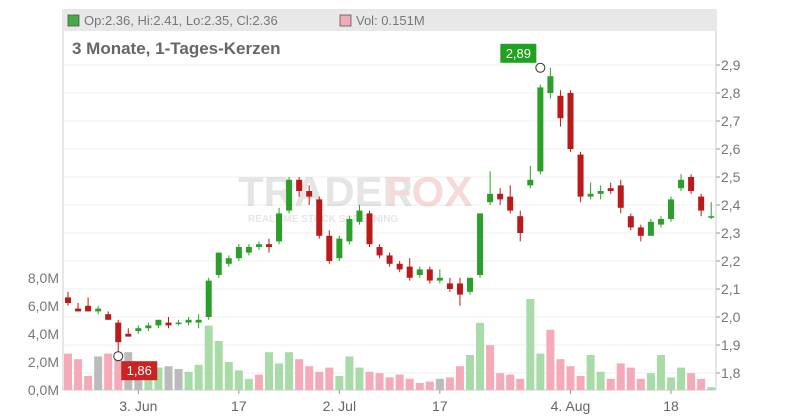  I want to click on x-tick-label: 17, so click(239, 406).